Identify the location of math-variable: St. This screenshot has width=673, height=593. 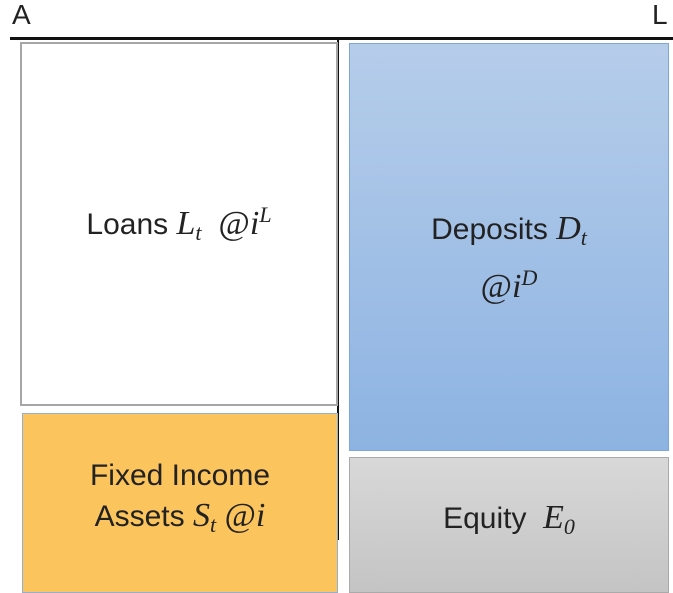
(204, 516).